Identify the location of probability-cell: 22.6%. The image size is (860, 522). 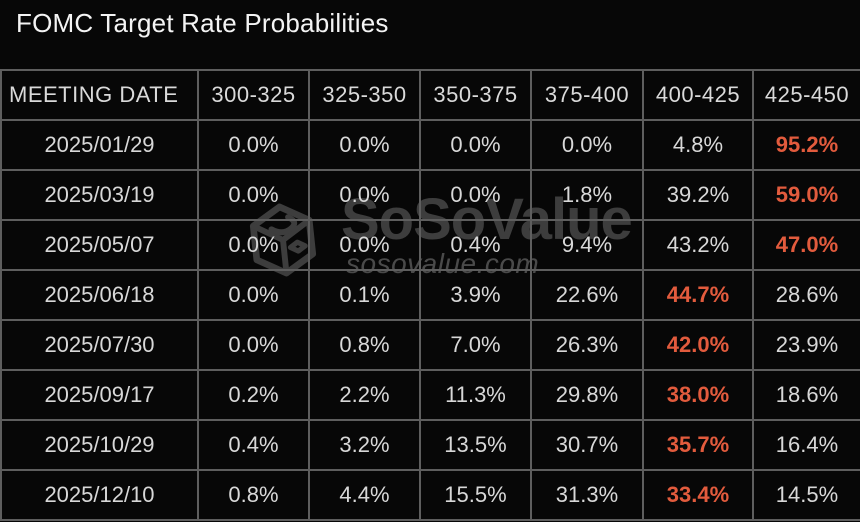
(587, 295).